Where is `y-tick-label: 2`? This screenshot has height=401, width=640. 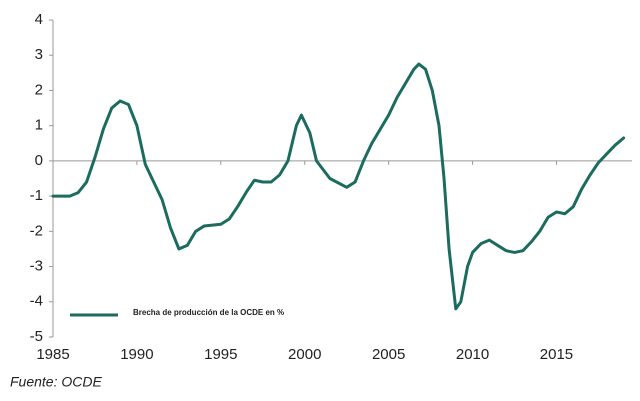 y-tick-label: 2 is located at coordinates (39, 89).